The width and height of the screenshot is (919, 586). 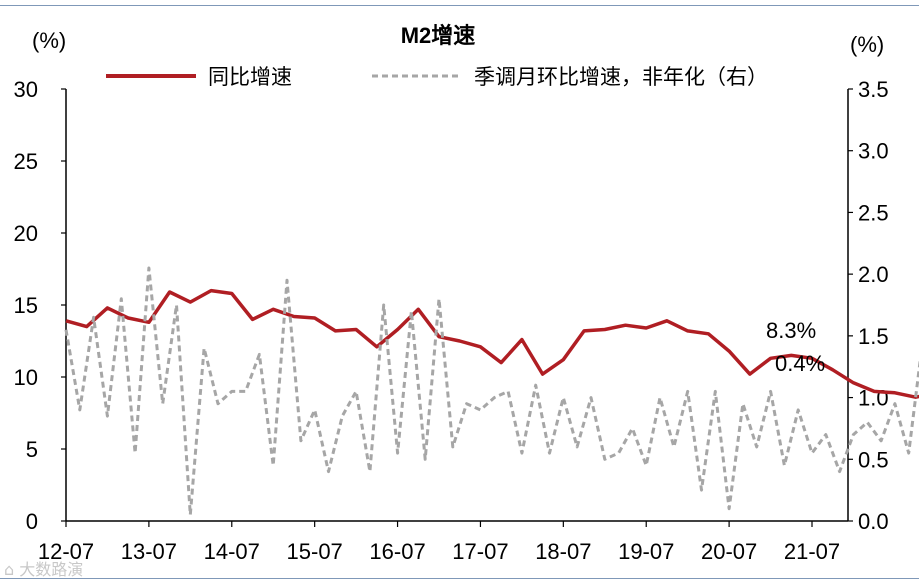 What do you see at coordinates (26, 89) in the screenshot?
I see `left-tick-label: 30` at bounding box center [26, 89].